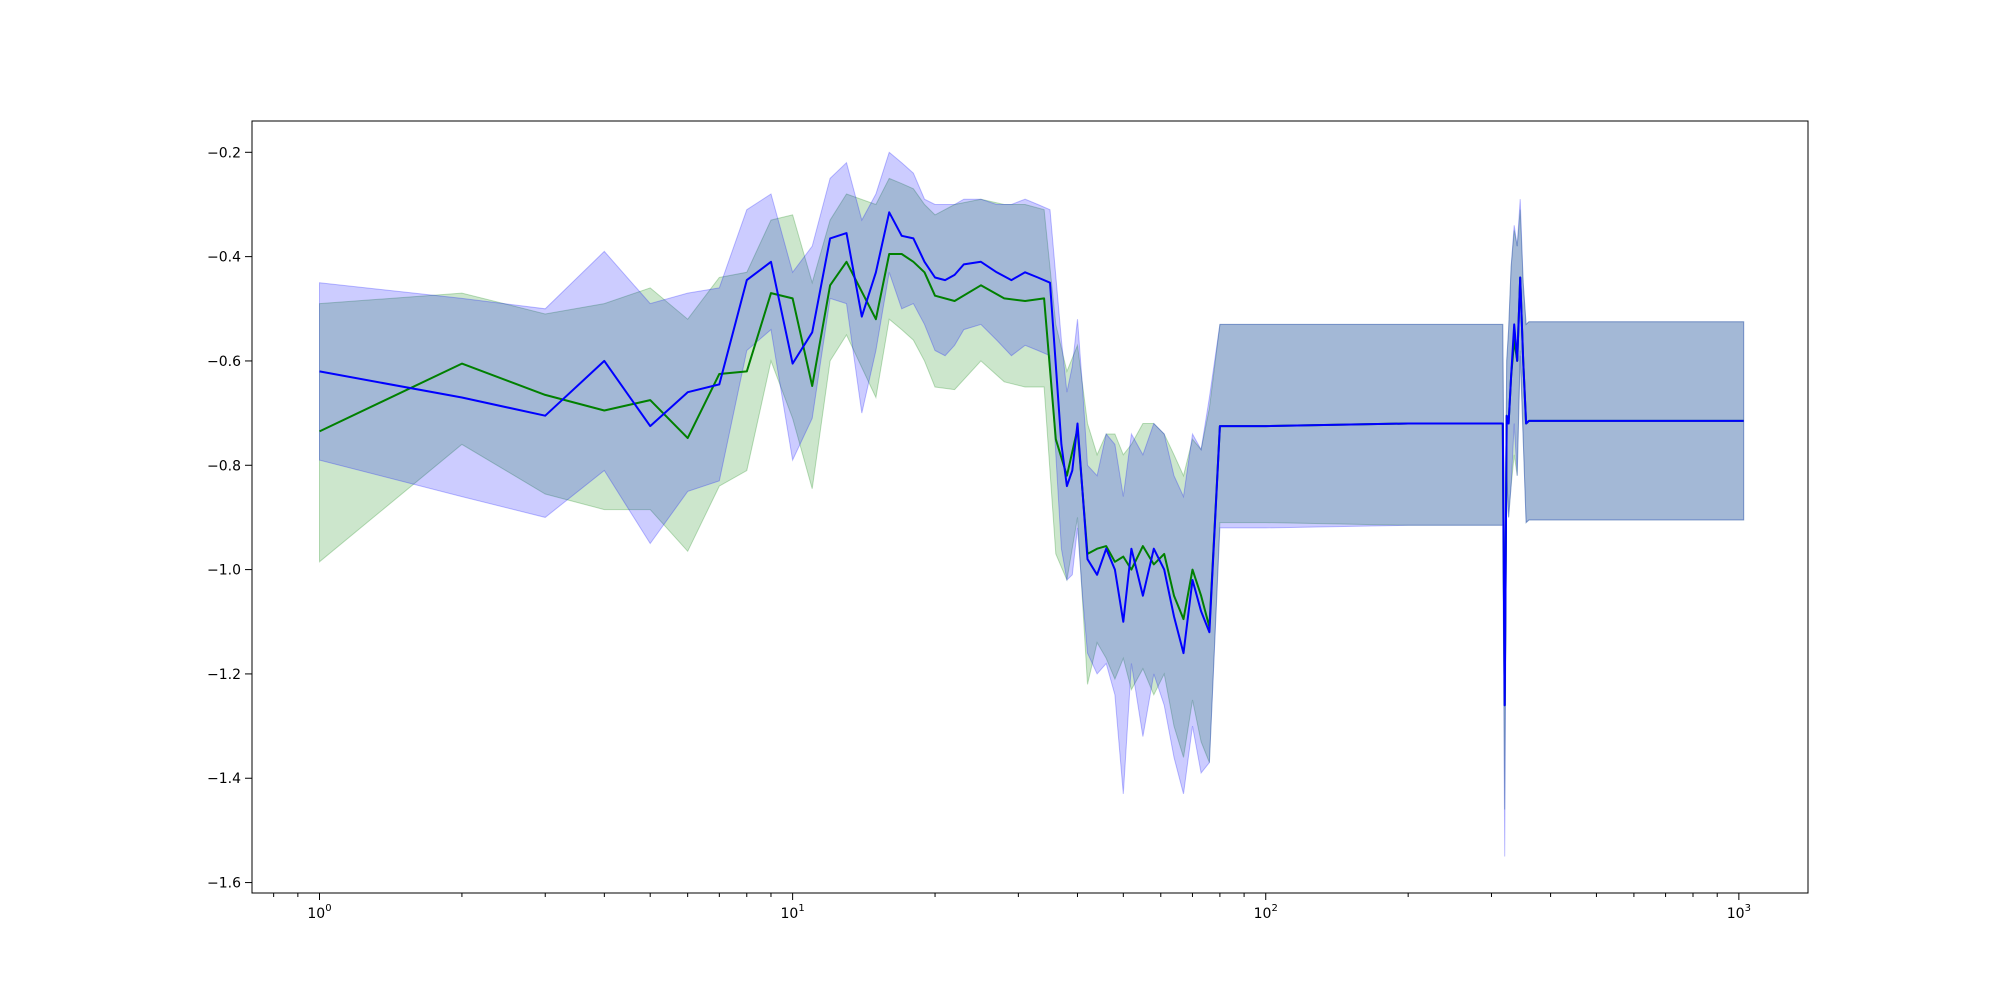 This screenshot has height=1000, width=2000. Describe the element at coordinates (224, 153) in the screenshot. I see `y-tick-label: −0.2` at that location.